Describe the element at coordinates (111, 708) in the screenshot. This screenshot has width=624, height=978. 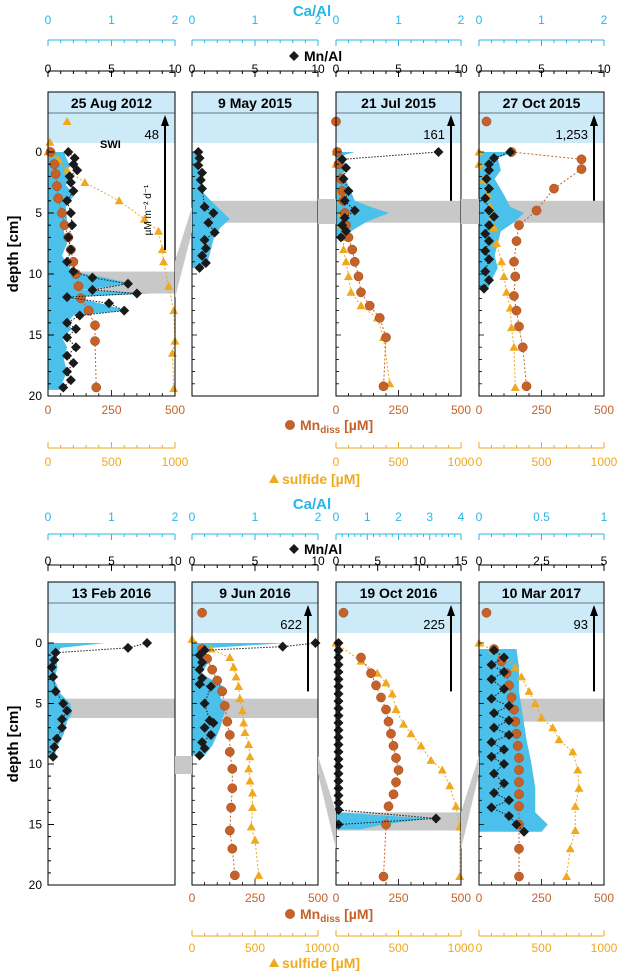
I see `bioturbation-band` at that location.